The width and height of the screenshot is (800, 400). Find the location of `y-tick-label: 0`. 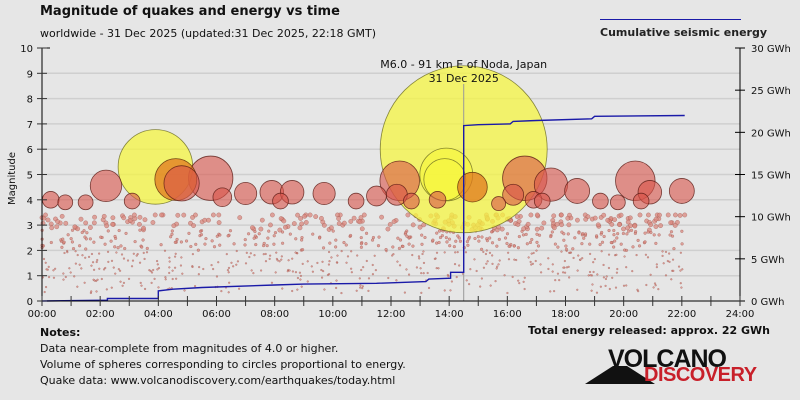

y-tick-label: 0 is located at coordinates (30, 302).